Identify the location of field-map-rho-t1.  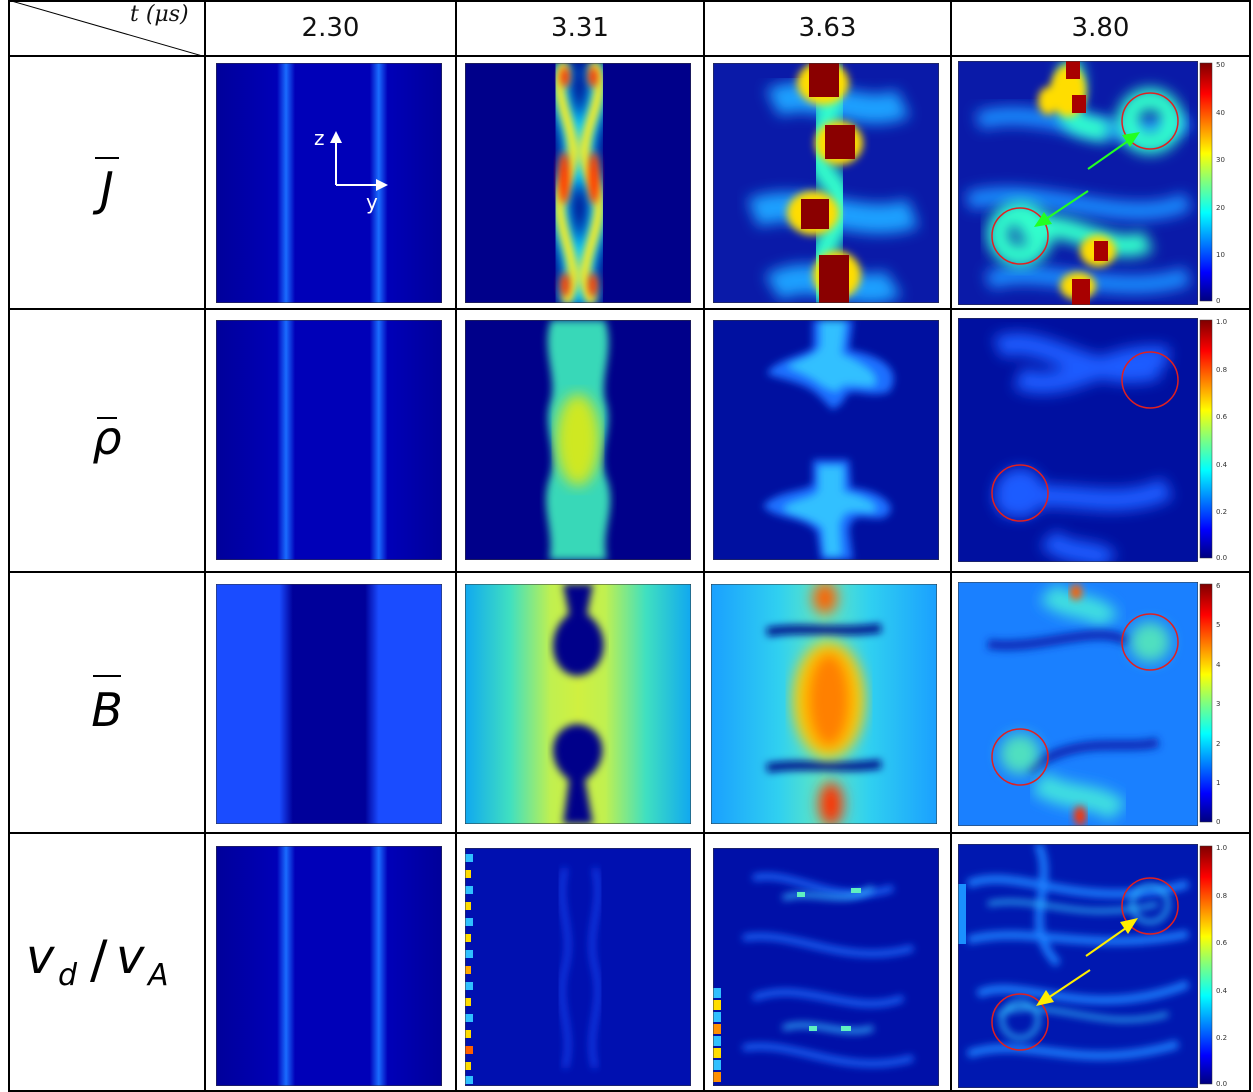
(329, 440).